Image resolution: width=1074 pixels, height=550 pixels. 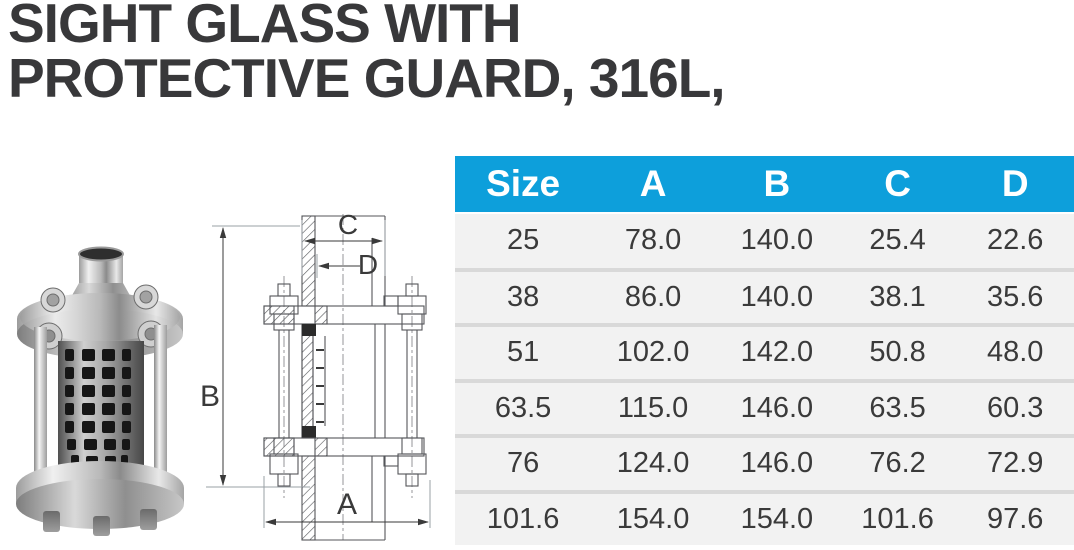 What do you see at coordinates (412, 385) in the screenshot?
I see `drawing-bolt-right` at bounding box center [412, 385].